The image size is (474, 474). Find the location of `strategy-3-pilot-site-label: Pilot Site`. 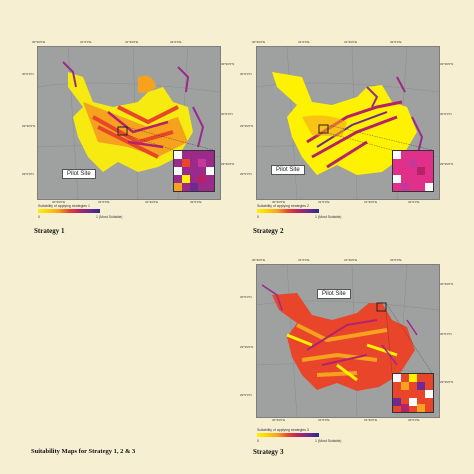

strategy-3-pilot-site-label: Pilot Site is located at coordinates (334, 294).